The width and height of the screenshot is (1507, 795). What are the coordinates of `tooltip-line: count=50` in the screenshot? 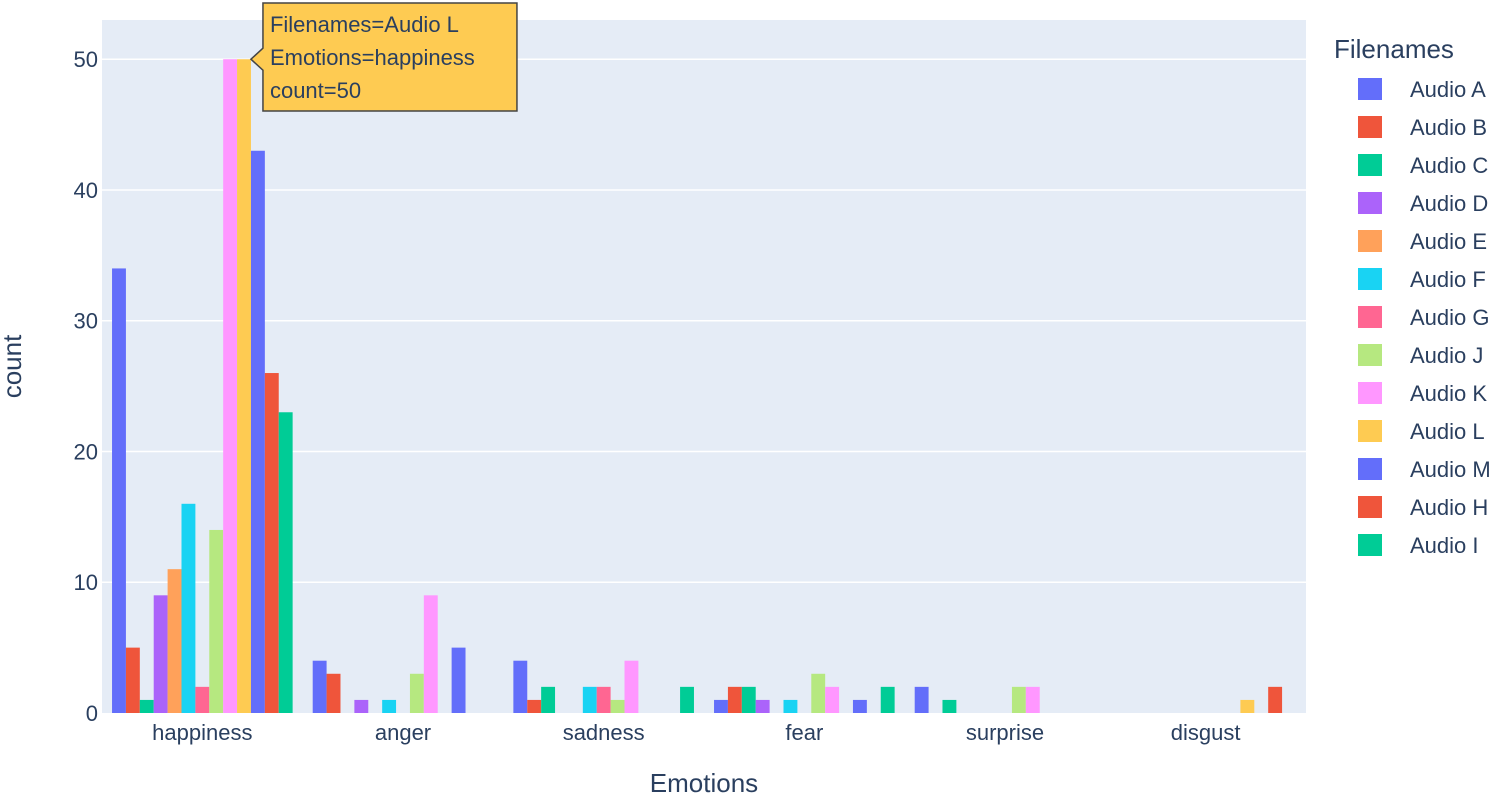 It's located at (315, 90).